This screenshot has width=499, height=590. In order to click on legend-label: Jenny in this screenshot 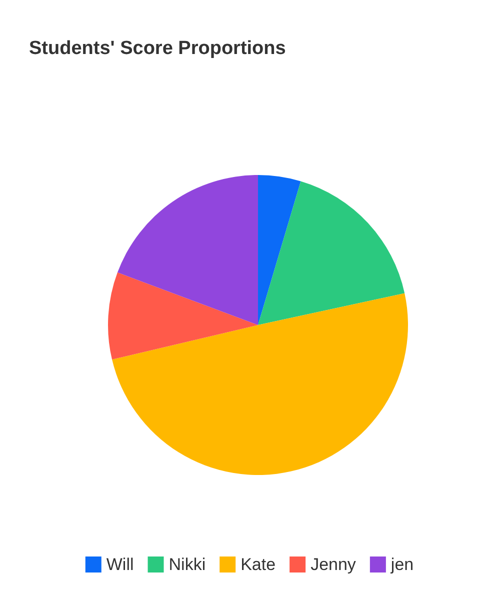, I will do `click(333, 564)`.